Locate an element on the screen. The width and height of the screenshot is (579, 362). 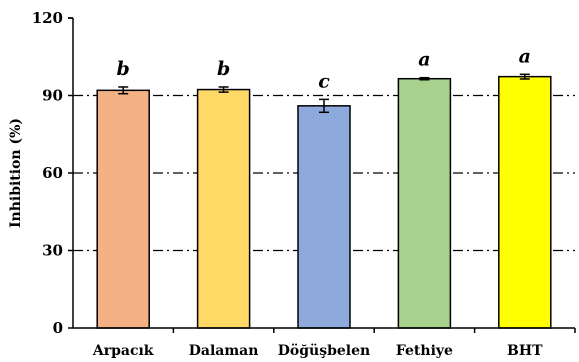
bar-arpacık is located at coordinates (123, 209).